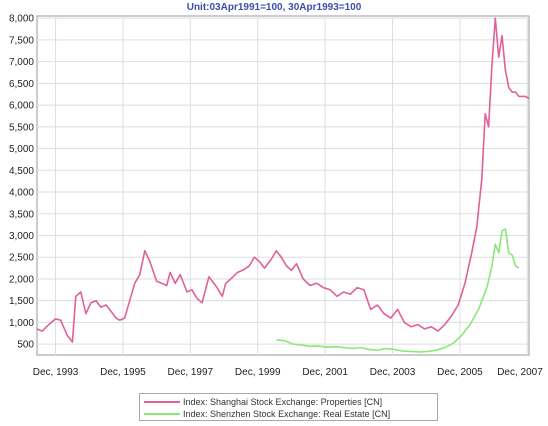 The height and width of the screenshot is (426, 548). I want to click on y-tick-label: 5,000, so click(21, 149).